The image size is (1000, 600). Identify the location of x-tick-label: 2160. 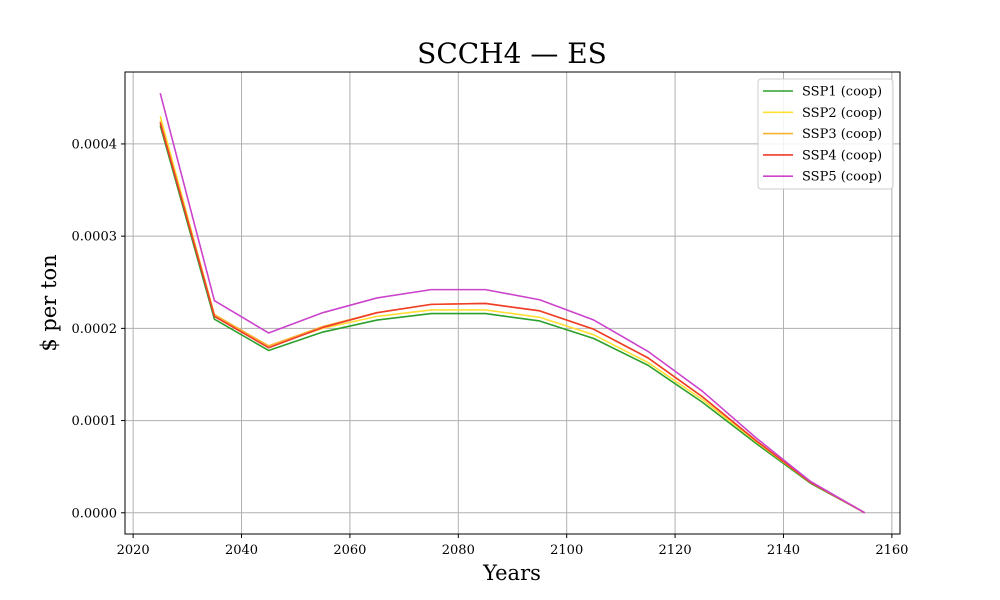
(891, 550).